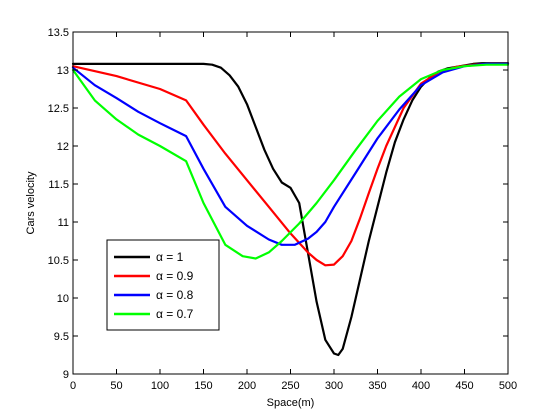 This screenshot has width=560, height=420. Describe the element at coordinates (58, 185) in the screenshot. I see `y-tick-label: 11.5` at that location.